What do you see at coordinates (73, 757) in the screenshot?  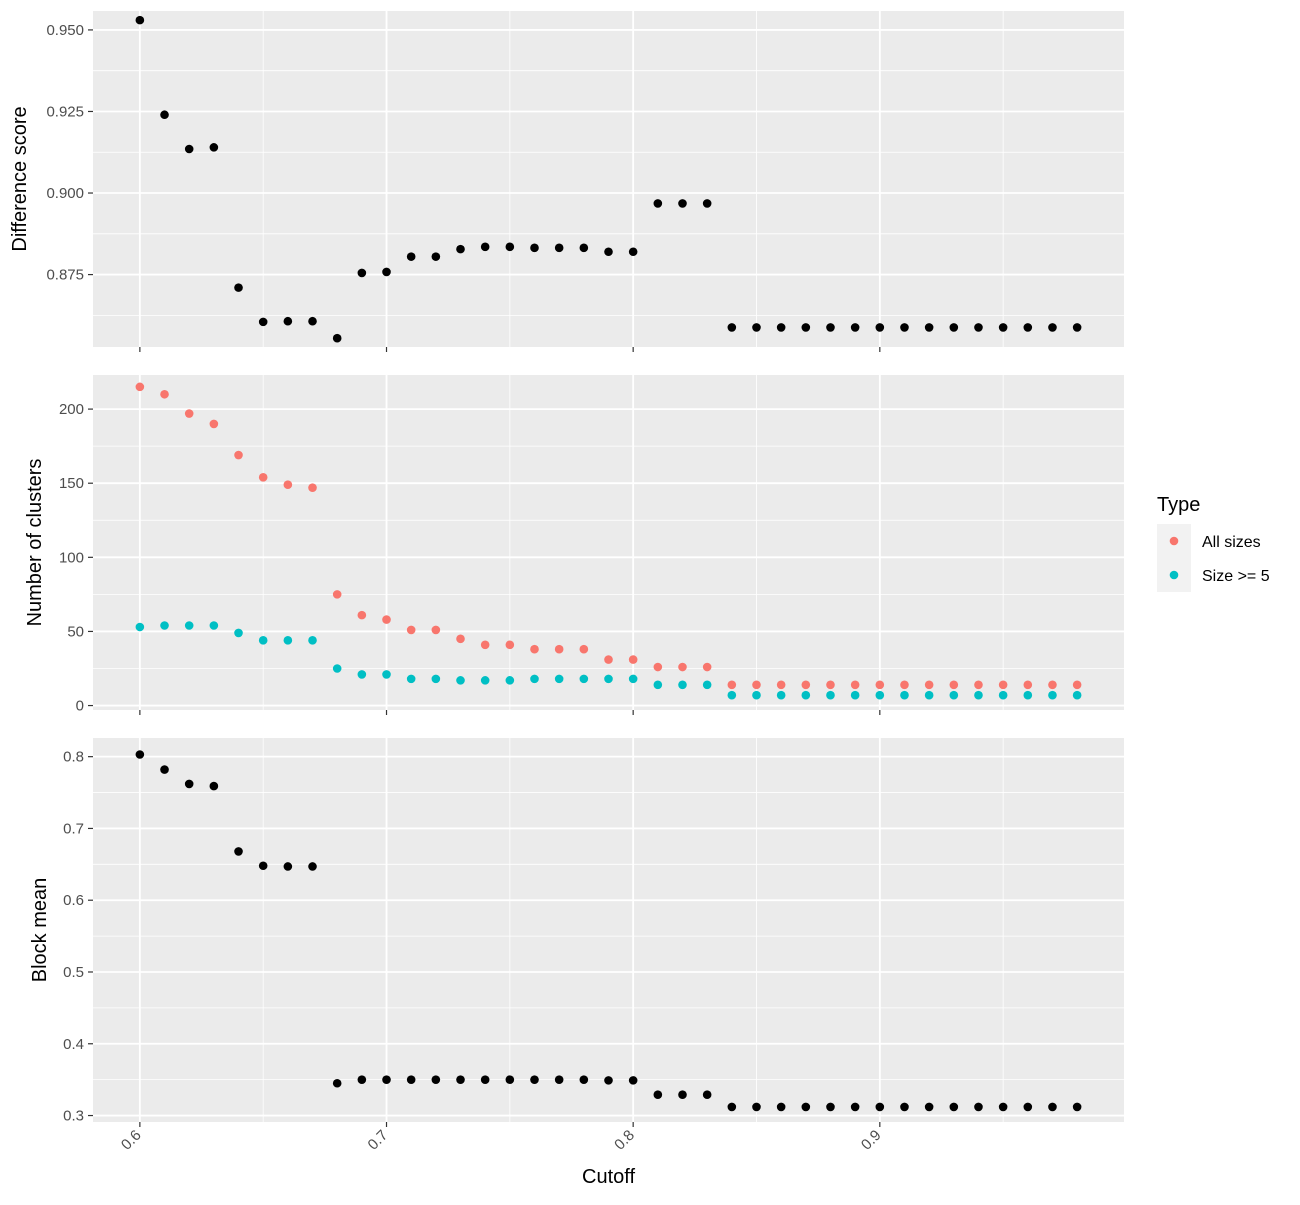 I see `y-tick-label: 0.8` at bounding box center [73, 757].